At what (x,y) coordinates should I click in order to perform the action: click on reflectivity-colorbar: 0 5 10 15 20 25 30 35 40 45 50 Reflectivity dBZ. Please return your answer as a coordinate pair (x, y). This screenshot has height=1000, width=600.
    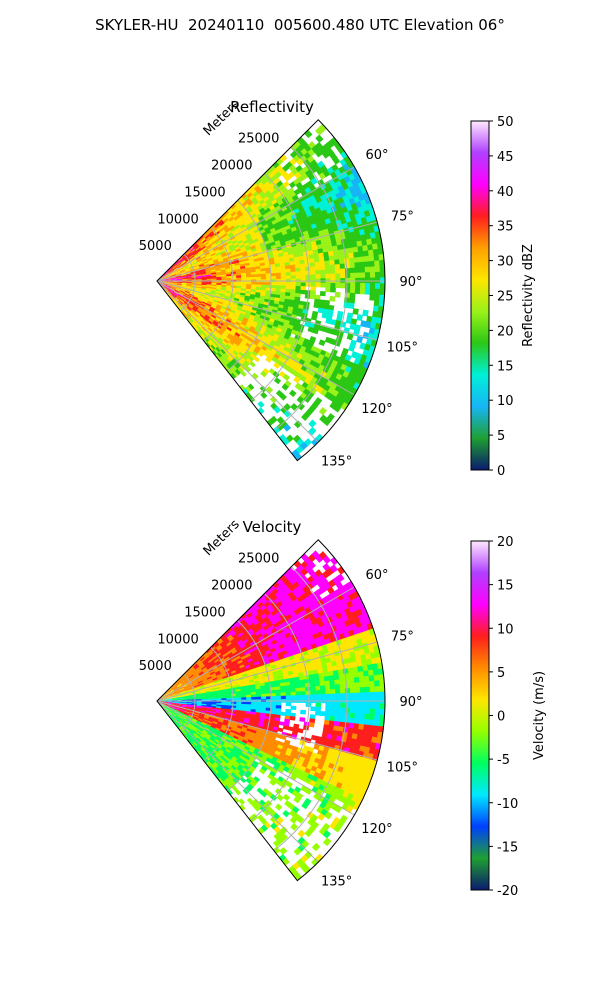
    Looking at the image, I should click on (503, 297).